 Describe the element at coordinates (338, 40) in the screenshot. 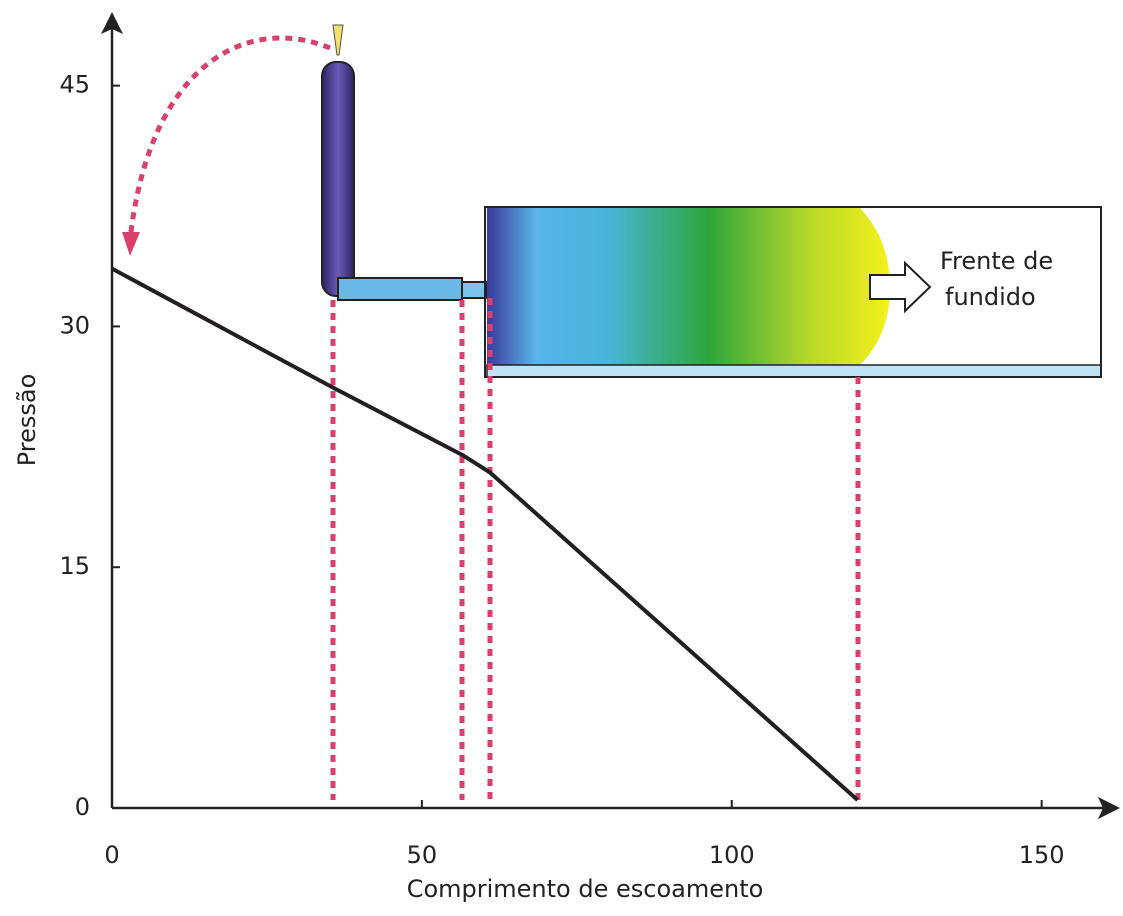

I see `nozzle` at that location.